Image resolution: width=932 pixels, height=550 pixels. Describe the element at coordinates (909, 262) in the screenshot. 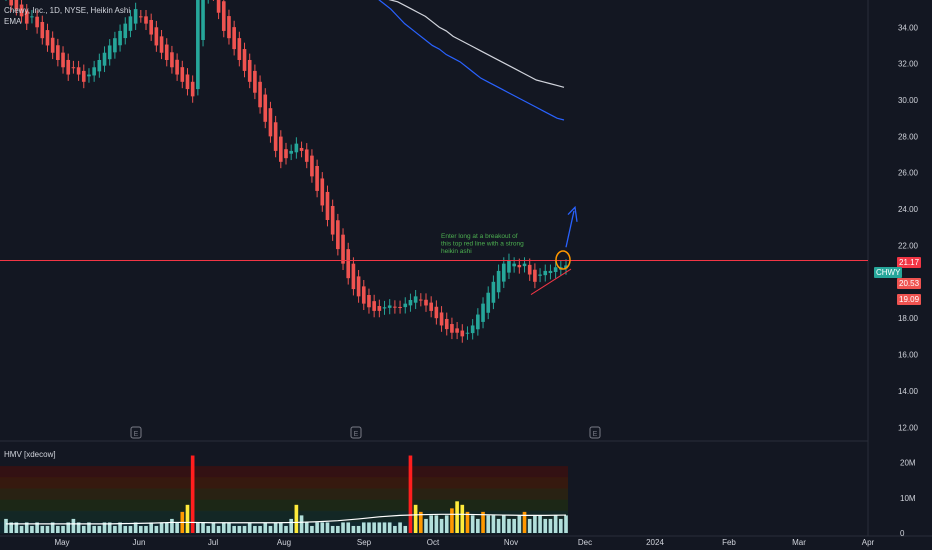

I see `resistance-price-tag: 21.17` at that location.